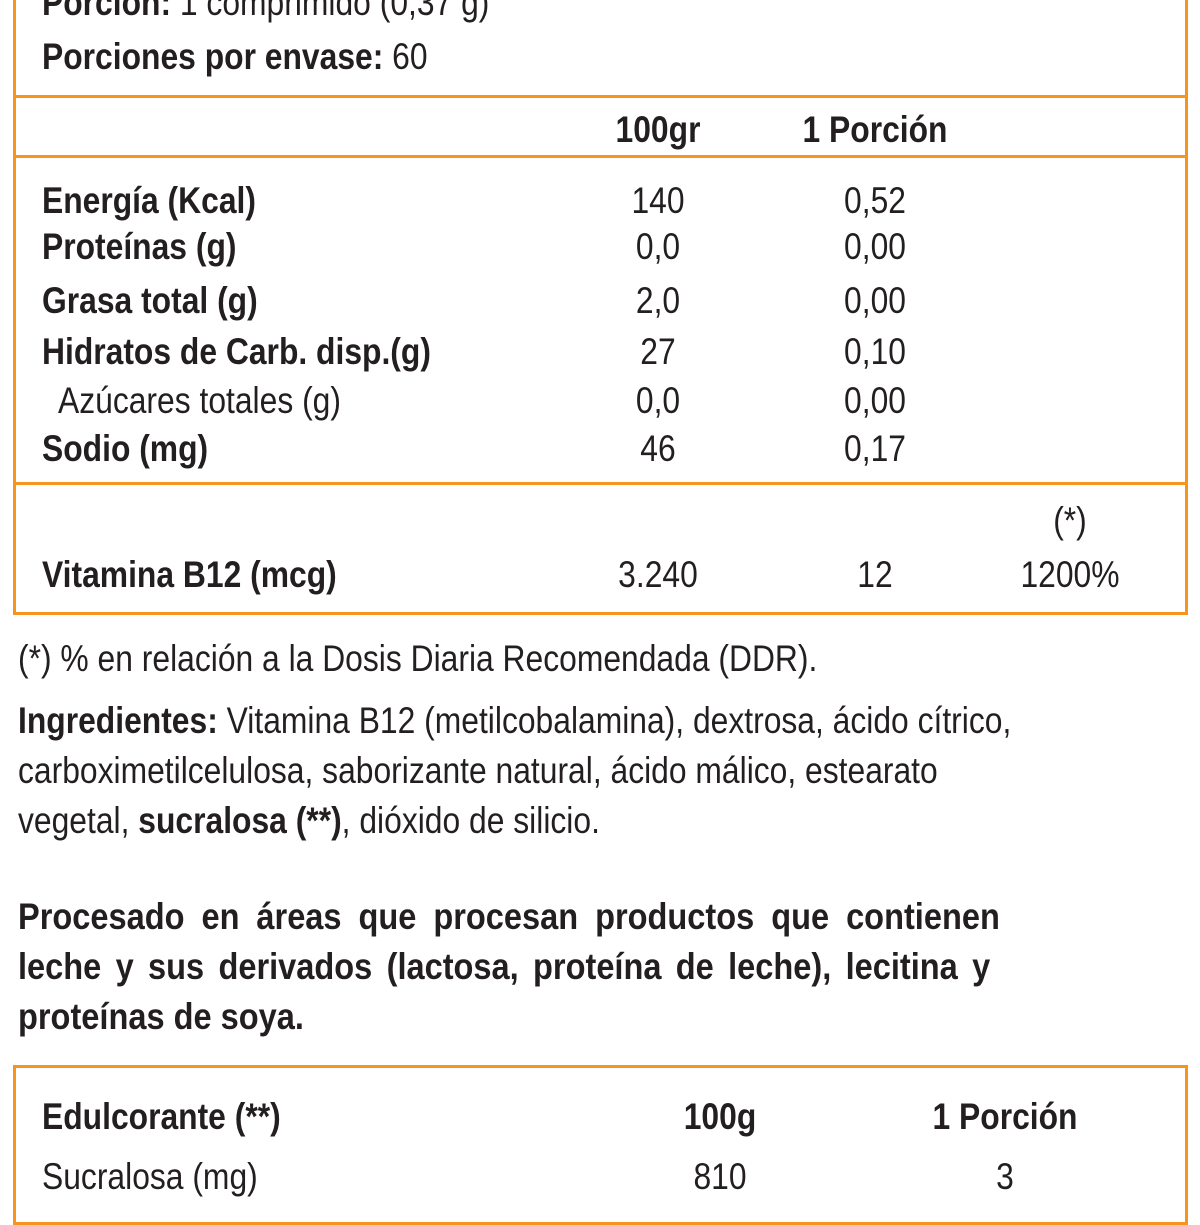 The height and width of the screenshot is (1225, 1200). What do you see at coordinates (1005, 1116) in the screenshot?
I see `sweetener-header-portion: 1 Porción` at bounding box center [1005, 1116].